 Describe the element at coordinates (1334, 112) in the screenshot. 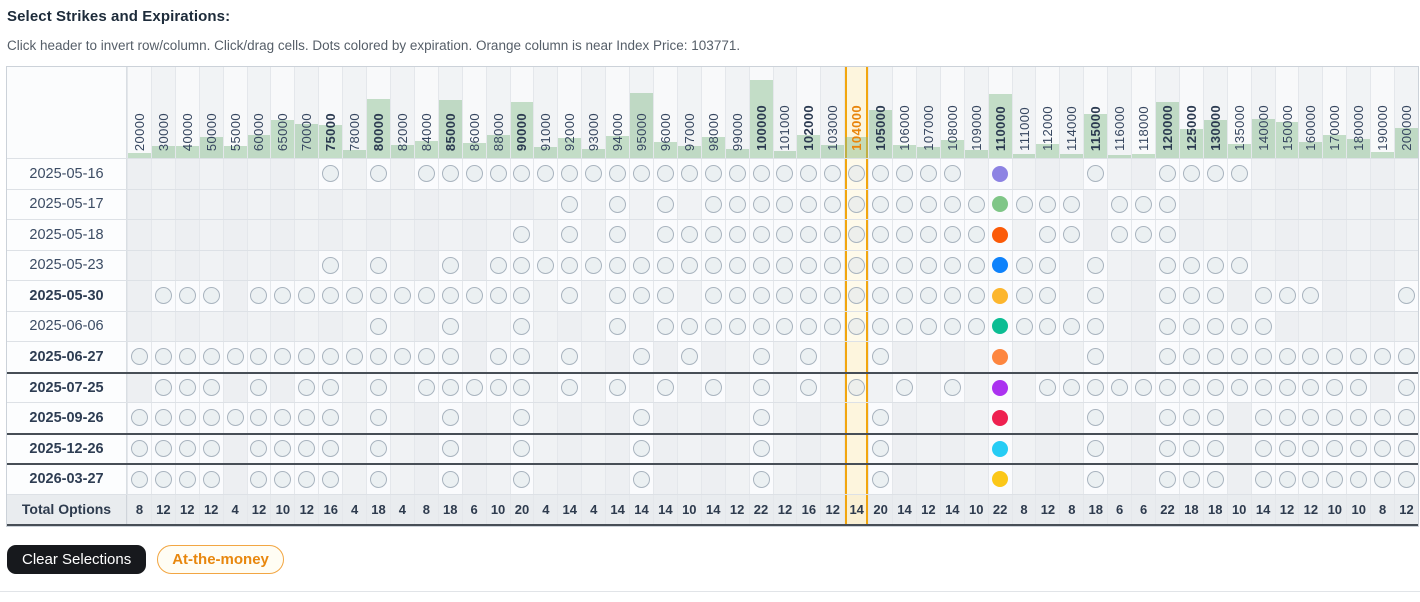

I see `strike-header-170000: 170000` at that location.